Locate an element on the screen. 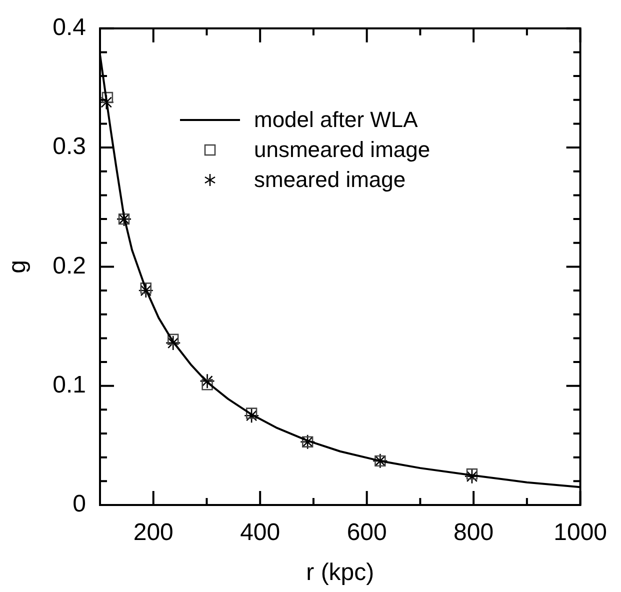 The image size is (621, 592). x-tick-label: 1000 is located at coordinates (580, 532).